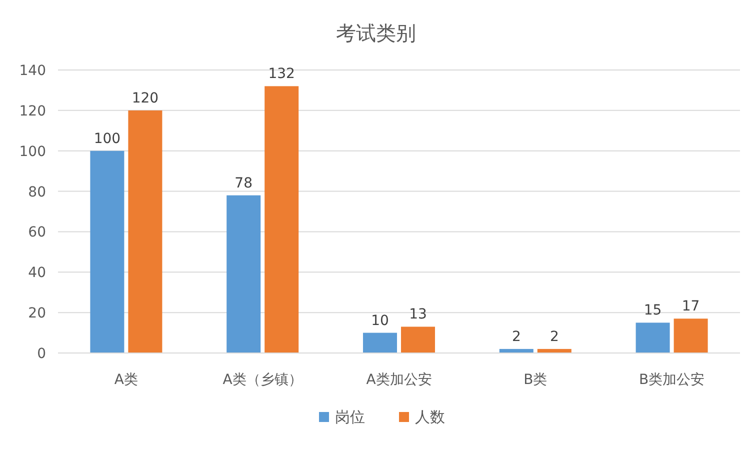  I want to click on y-tick-label: 20, so click(37, 314).